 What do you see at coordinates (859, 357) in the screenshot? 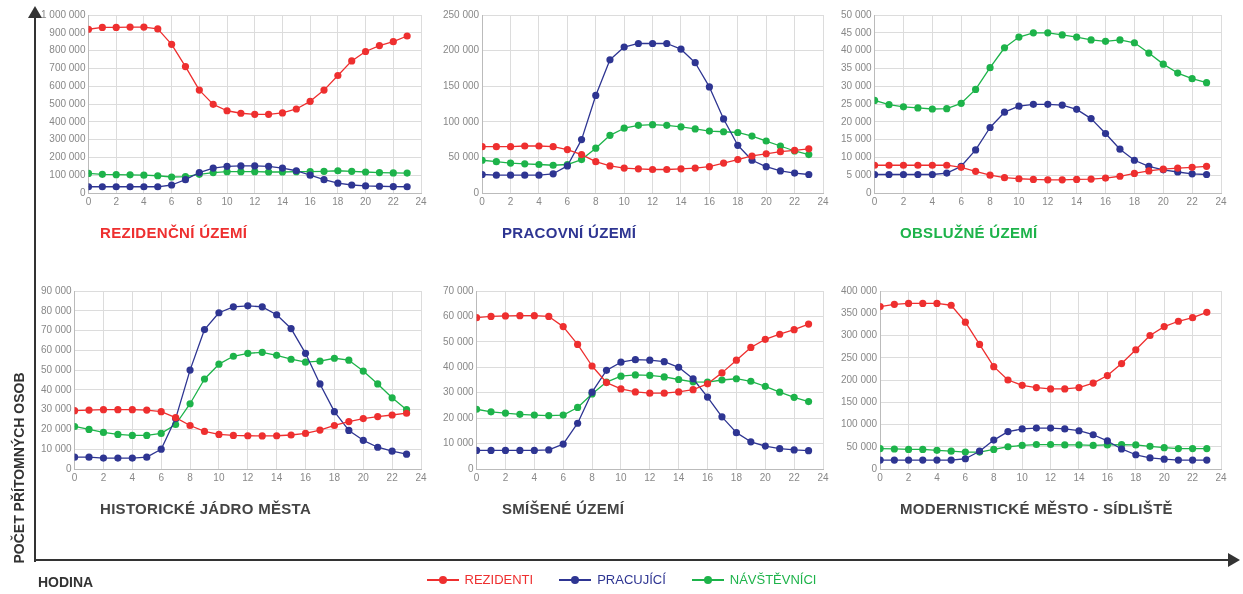
I see `y-tick-label: 250 000` at bounding box center [859, 357].